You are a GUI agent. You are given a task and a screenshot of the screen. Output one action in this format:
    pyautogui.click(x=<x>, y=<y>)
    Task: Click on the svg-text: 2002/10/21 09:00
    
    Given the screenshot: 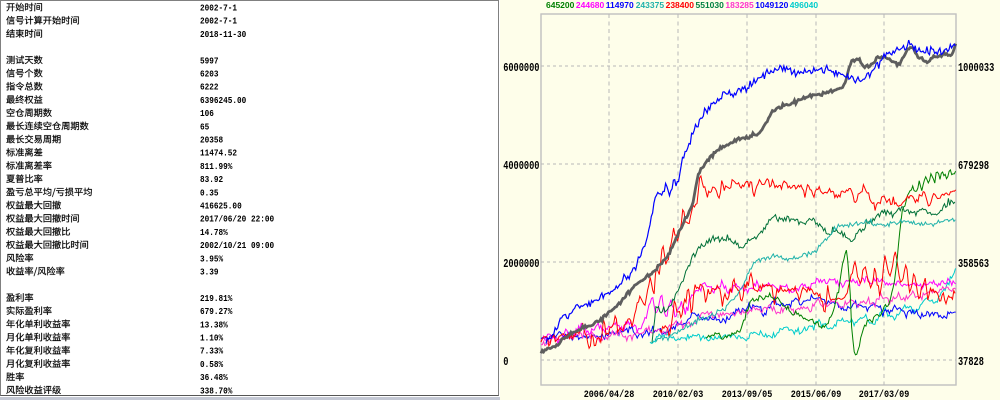 What is the action you would take?
    pyautogui.click(x=237, y=245)
    